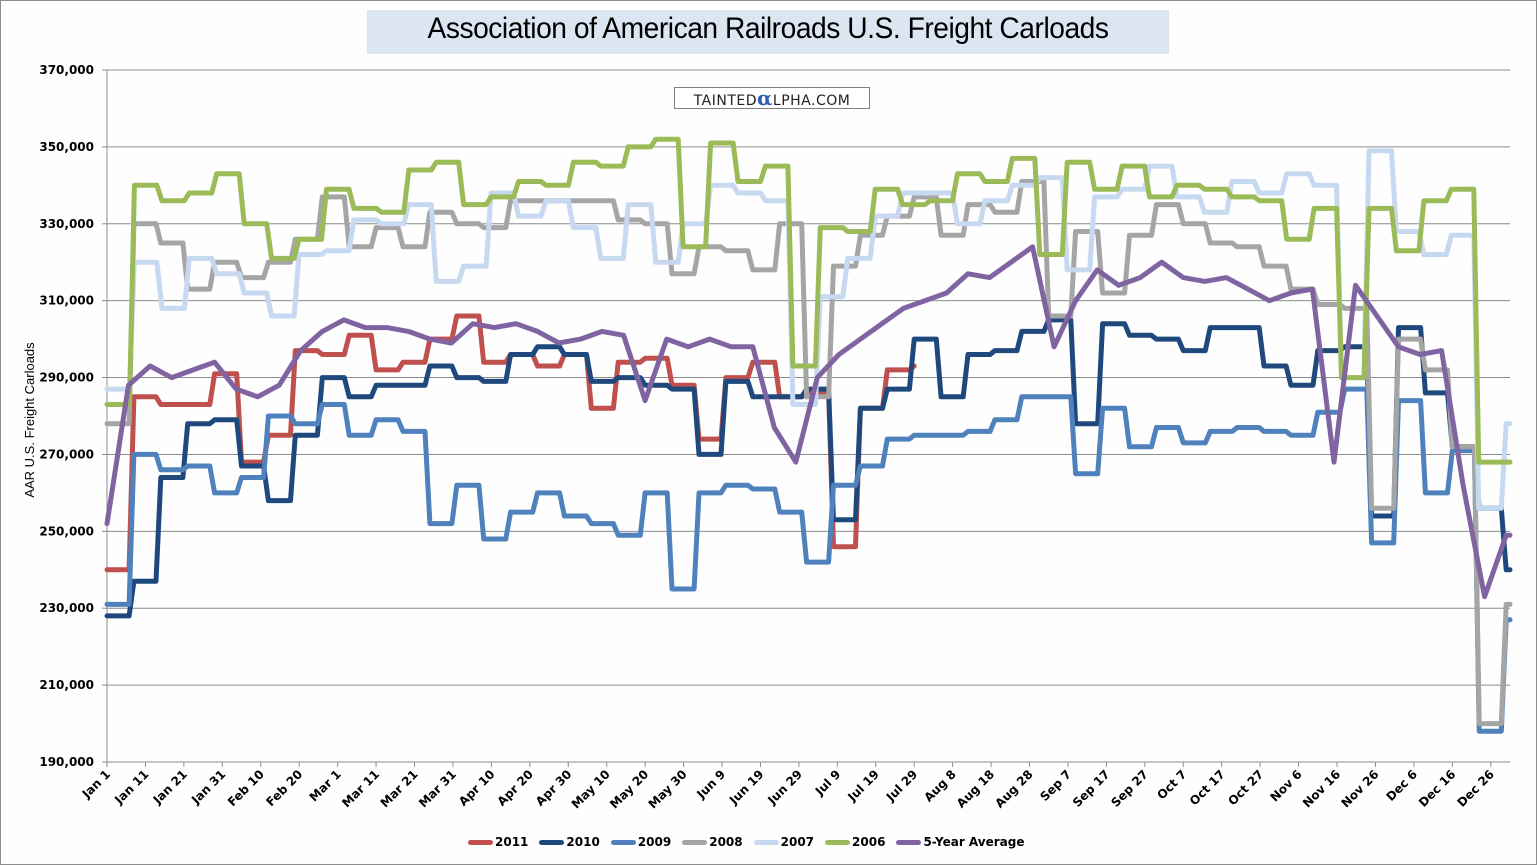 The image size is (1537, 865). I want to click on legend-item-2006: 2006, so click(855, 842).